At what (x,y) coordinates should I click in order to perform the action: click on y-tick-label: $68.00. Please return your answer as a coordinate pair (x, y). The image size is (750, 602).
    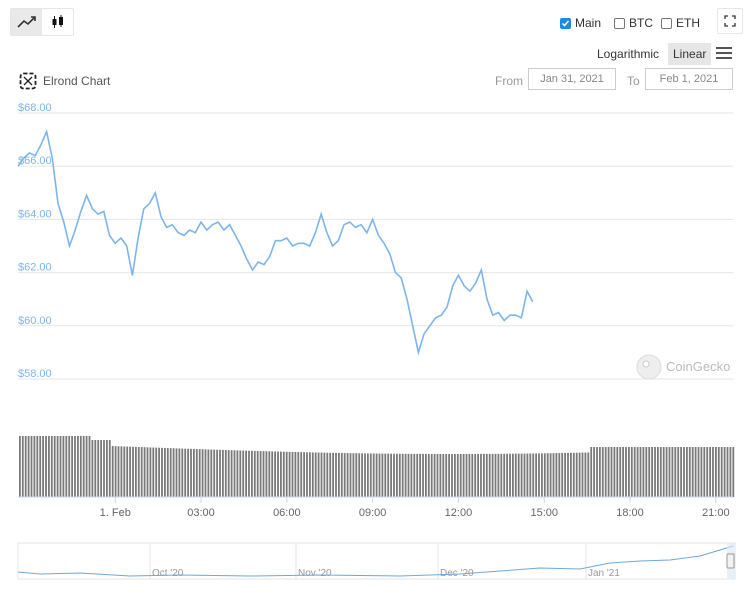
    Looking at the image, I should click on (35, 108).